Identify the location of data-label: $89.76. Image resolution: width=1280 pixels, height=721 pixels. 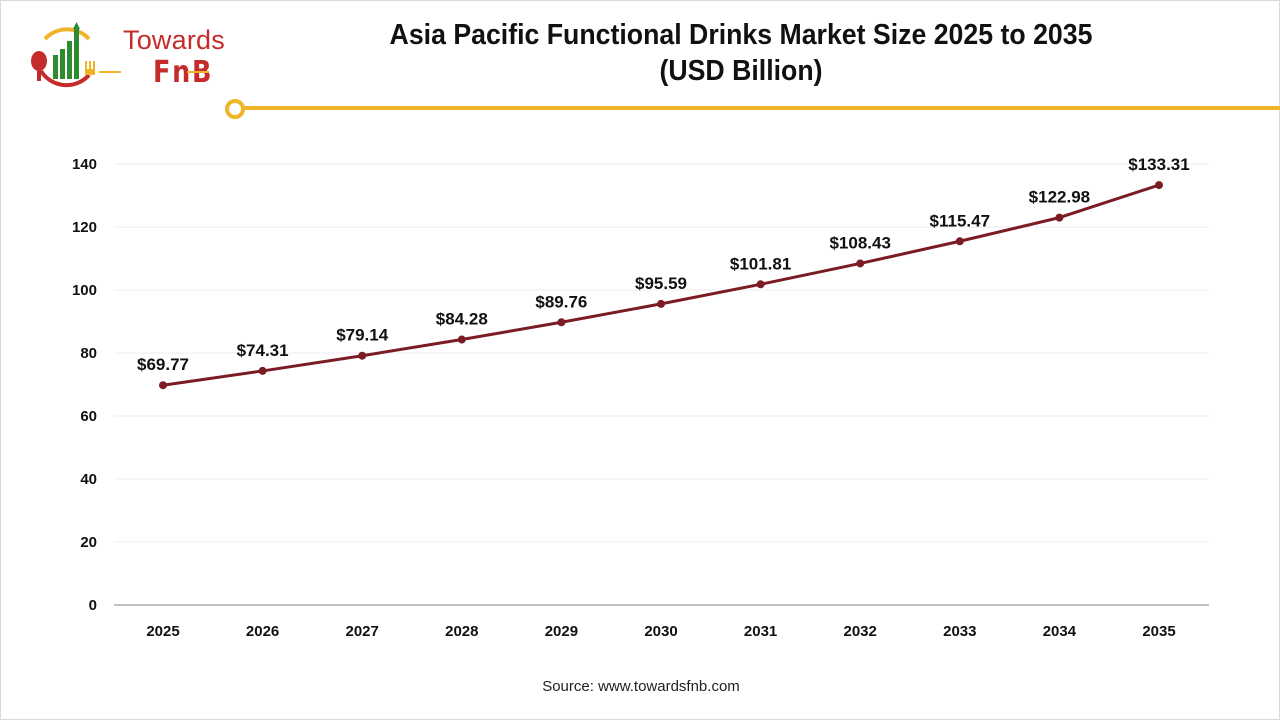
(561, 301).